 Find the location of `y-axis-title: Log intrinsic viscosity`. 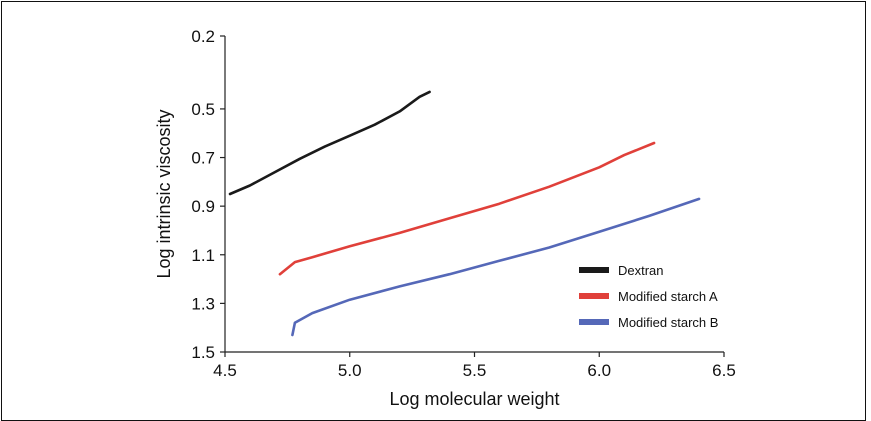

y-axis-title: Log intrinsic viscosity is located at coordinates (164, 193).